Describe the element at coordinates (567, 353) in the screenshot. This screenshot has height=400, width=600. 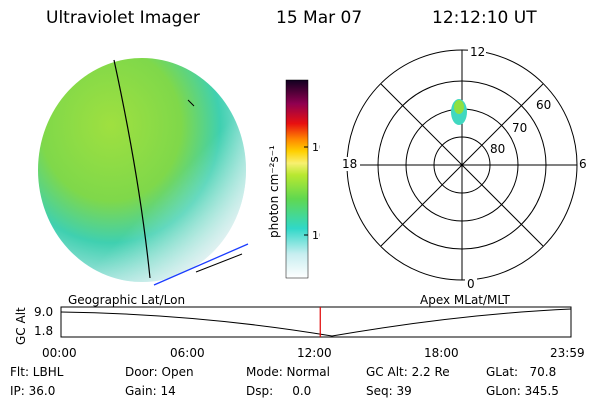
I see `x-tick-2359: 23:59` at that location.